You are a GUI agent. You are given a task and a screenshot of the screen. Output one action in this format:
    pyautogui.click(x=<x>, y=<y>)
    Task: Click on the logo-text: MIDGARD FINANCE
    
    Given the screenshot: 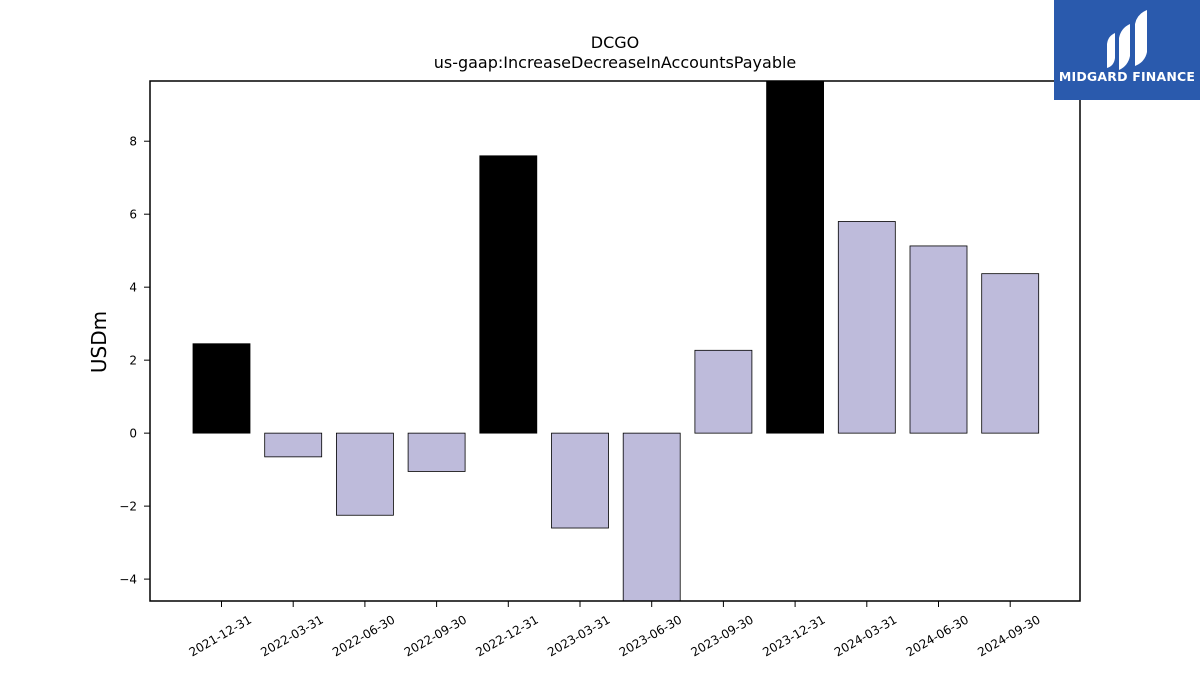 What is the action you would take?
    pyautogui.click(x=1127, y=76)
    